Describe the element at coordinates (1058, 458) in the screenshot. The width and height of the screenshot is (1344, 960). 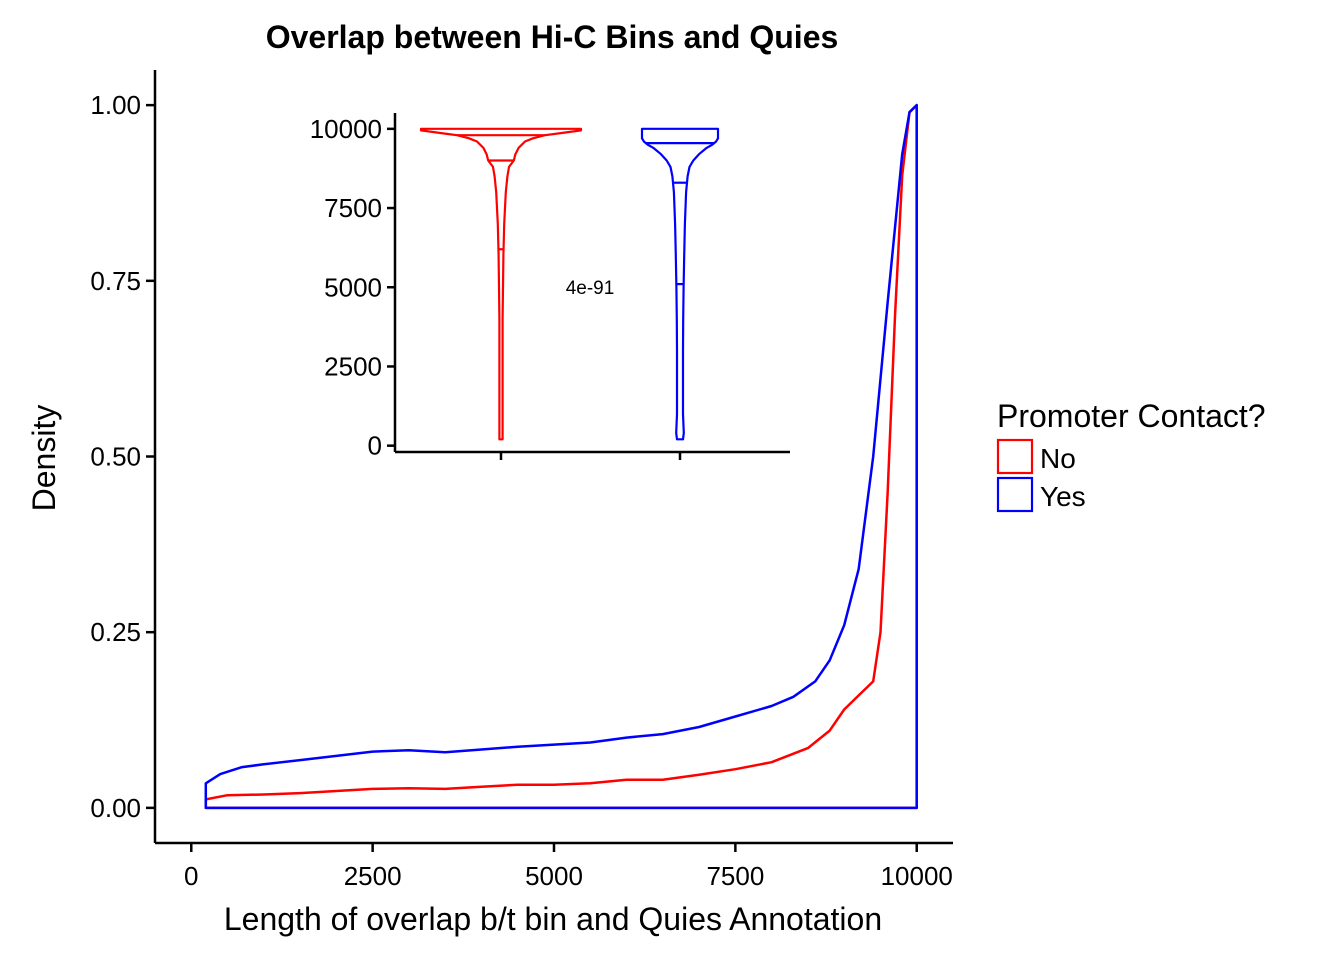
I see `legend-label-no: No` at that location.